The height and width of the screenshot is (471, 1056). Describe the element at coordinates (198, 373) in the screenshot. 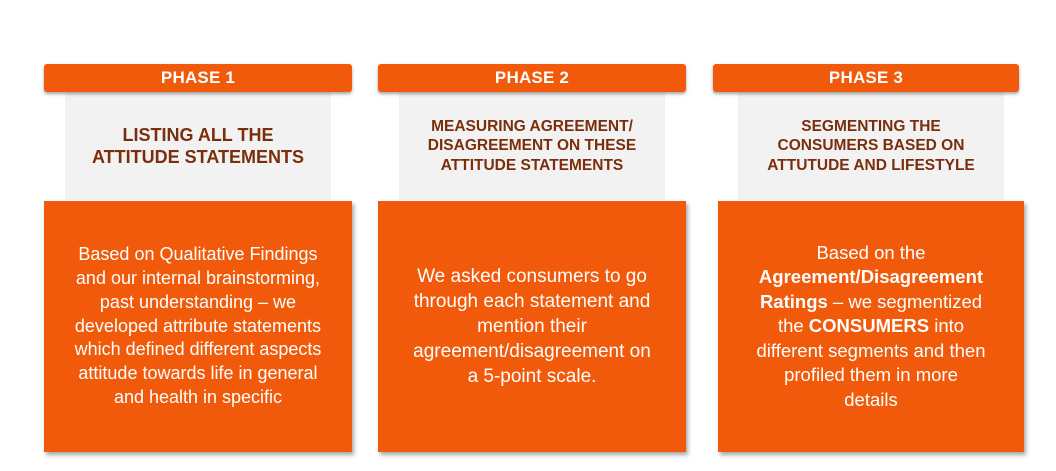

I see `phase-1-body-line: attitude towards life in general` at that location.